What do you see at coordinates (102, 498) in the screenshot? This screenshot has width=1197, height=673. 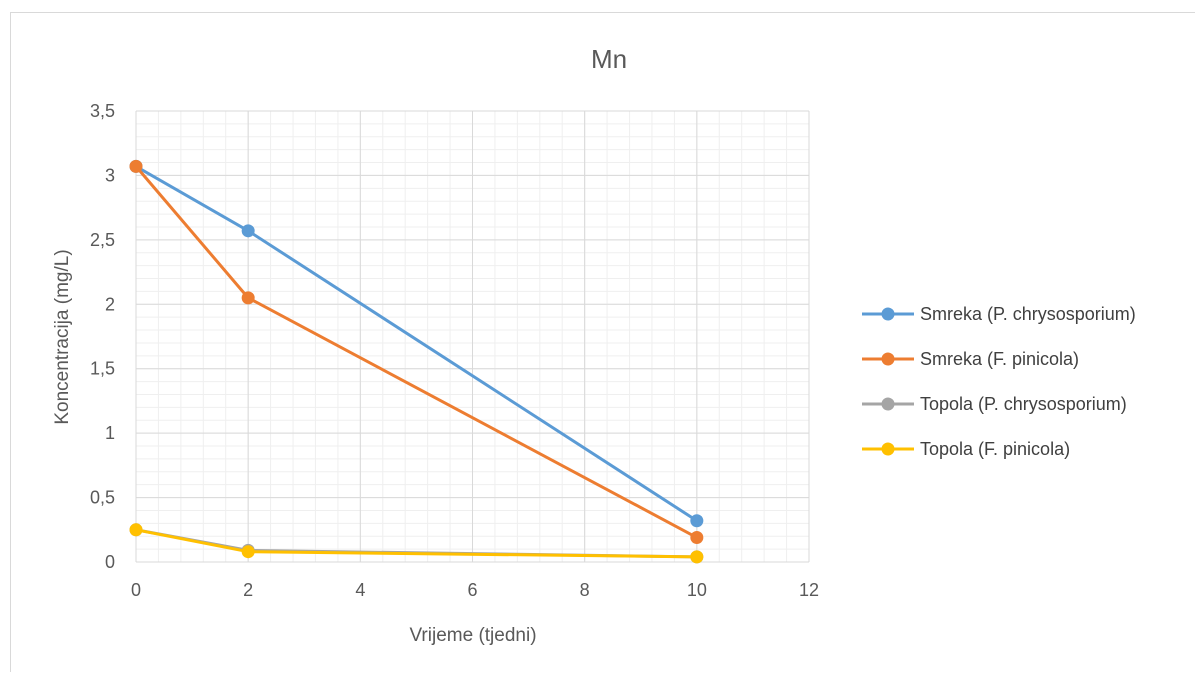 I see `y-tick-label: 0,5` at bounding box center [102, 498].